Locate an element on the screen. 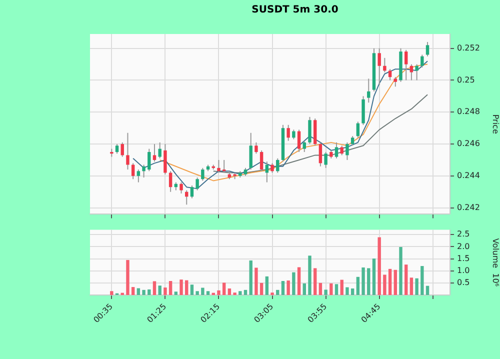 The image size is (500, 359). y-tick-label: 2.0 is located at coordinates (463, 246).